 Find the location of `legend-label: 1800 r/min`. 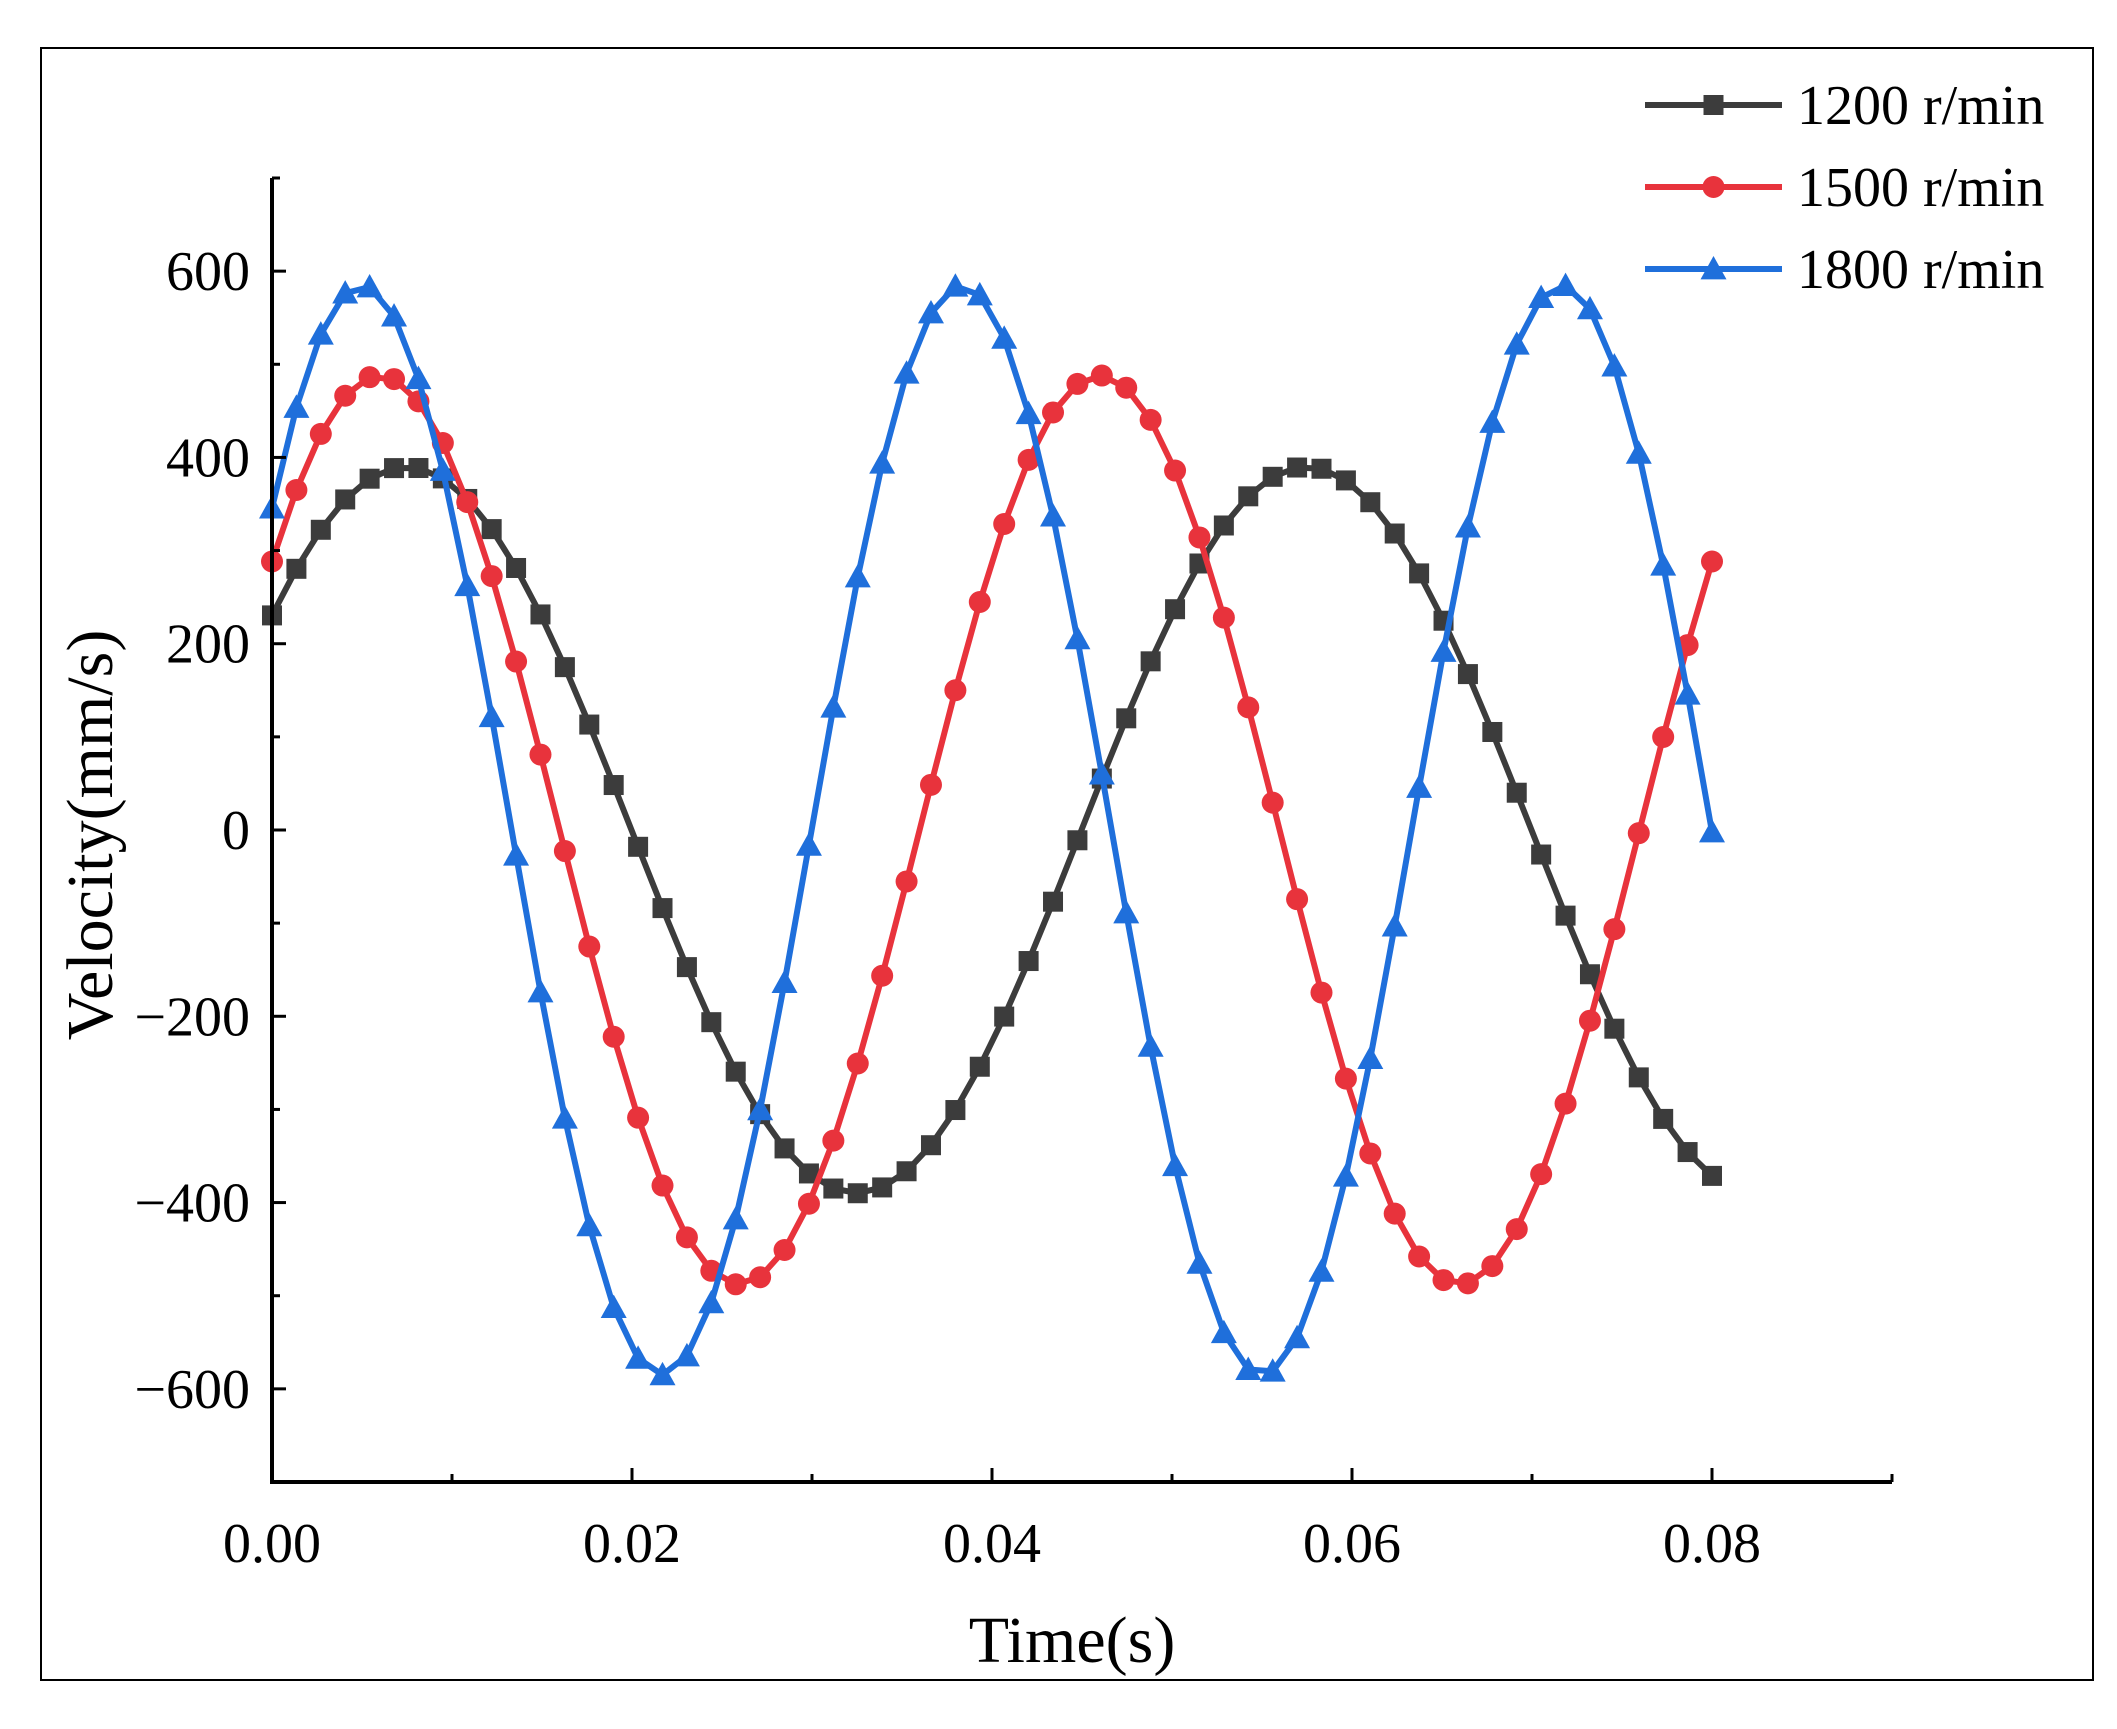

legend-label: 1800 r/min is located at coordinates (1920, 270).